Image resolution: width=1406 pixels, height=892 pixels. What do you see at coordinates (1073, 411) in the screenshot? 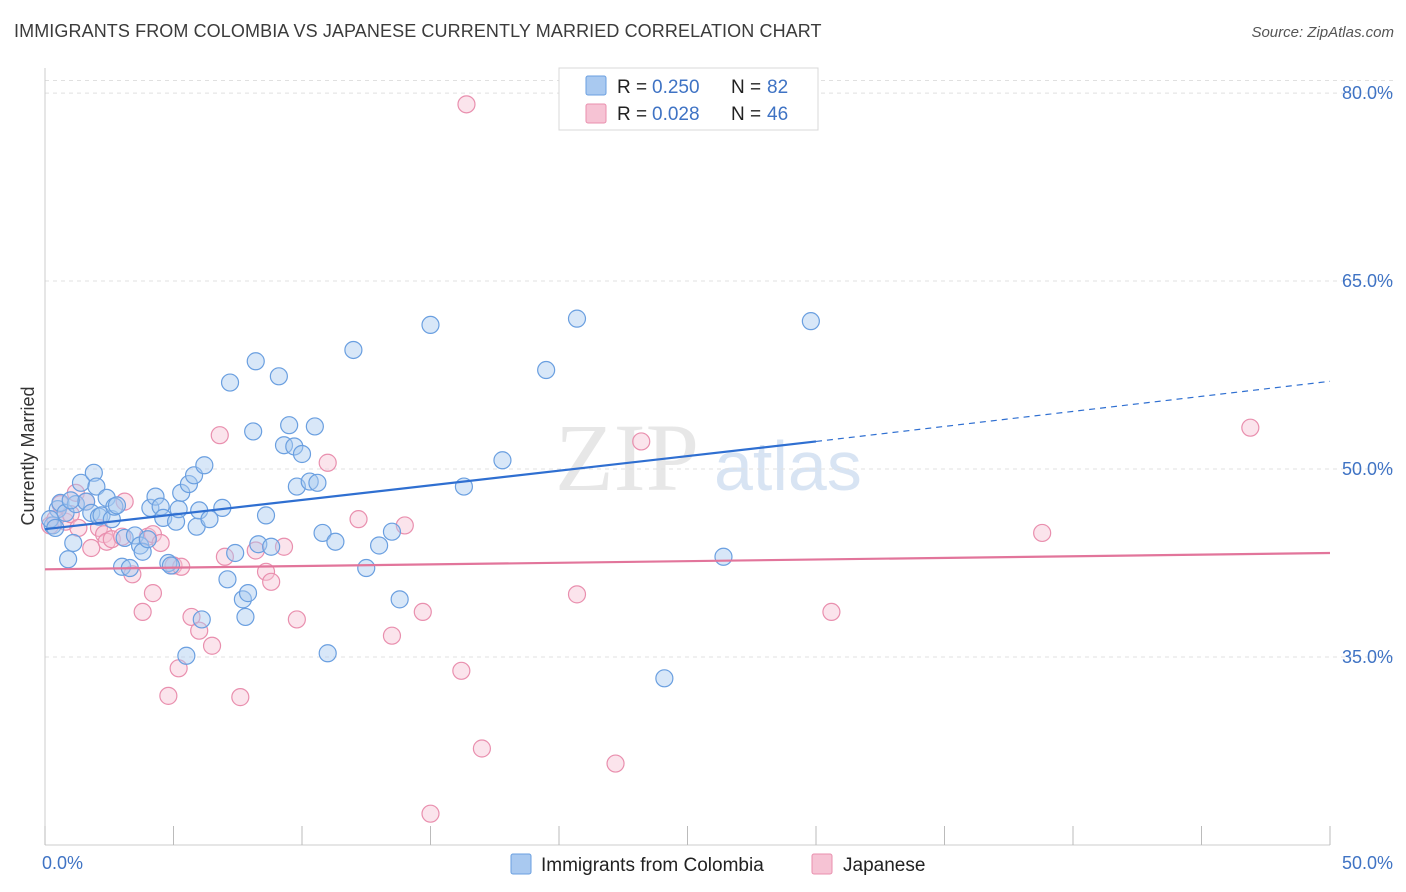
I see `trend-line-colombia-extension` at bounding box center [1073, 411].